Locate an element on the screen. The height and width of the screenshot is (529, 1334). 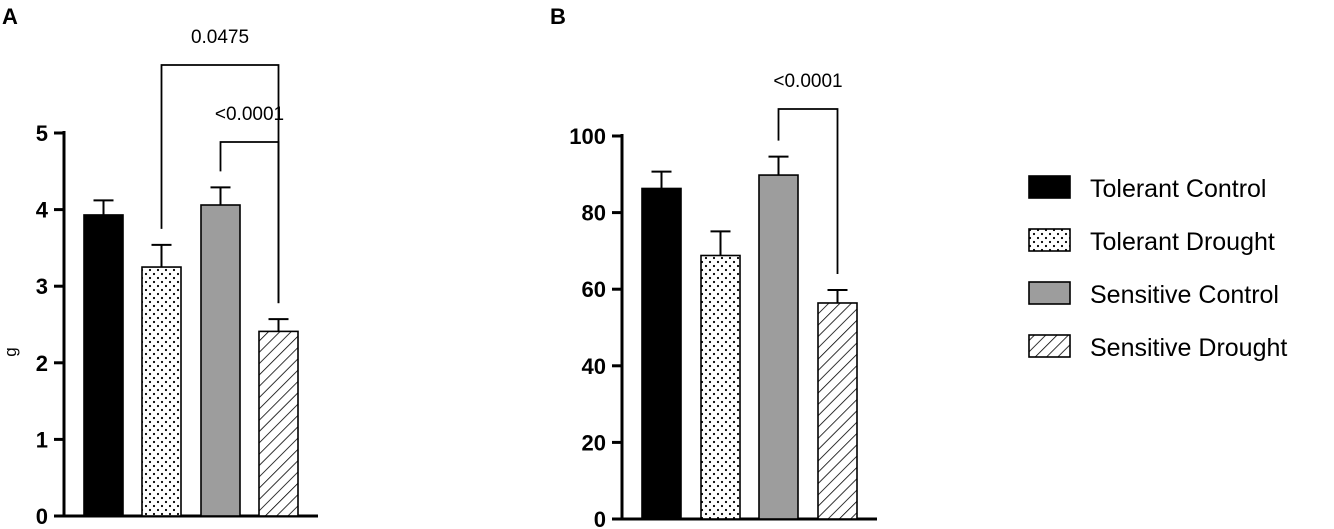
y-tick-label: 5 is located at coordinates (42, 133).